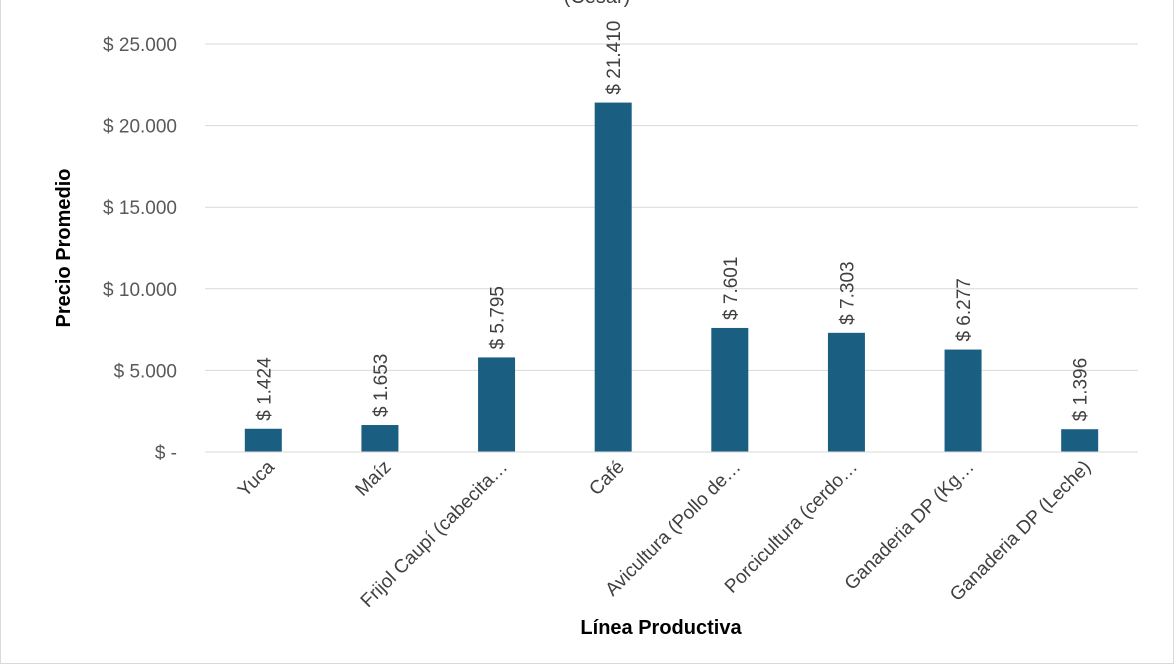  Describe the element at coordinates (731, 288) in the screenshot. I see `data-label: $ 7.601` at that location.